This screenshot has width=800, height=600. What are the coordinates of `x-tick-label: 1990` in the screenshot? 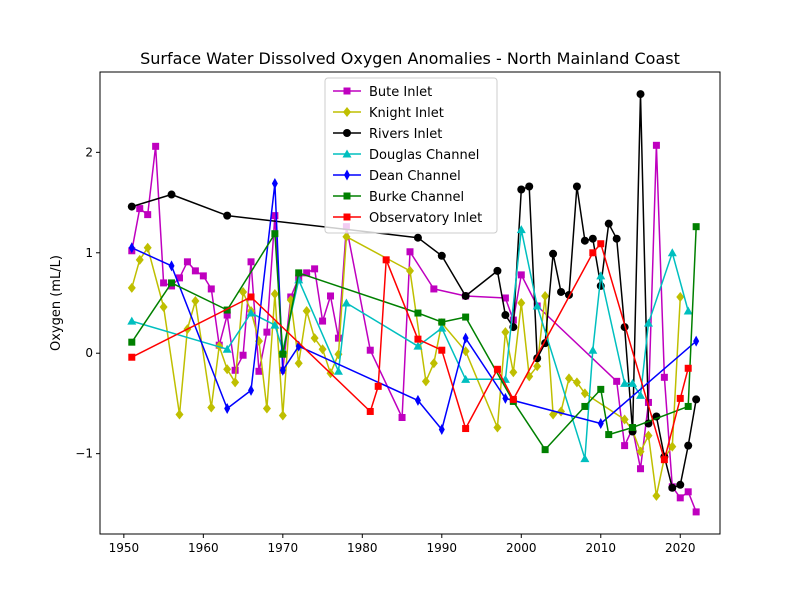 It's located at (442, 548).